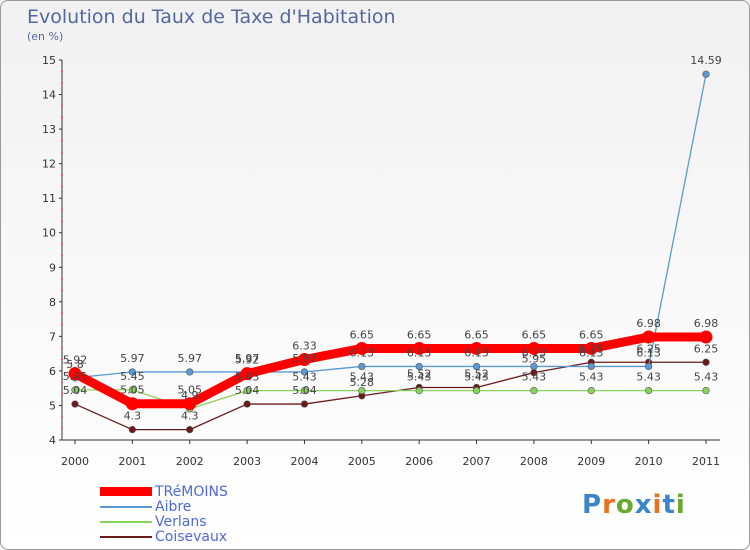  I want to click on x-tick-label: 2009, so click(591, 461).